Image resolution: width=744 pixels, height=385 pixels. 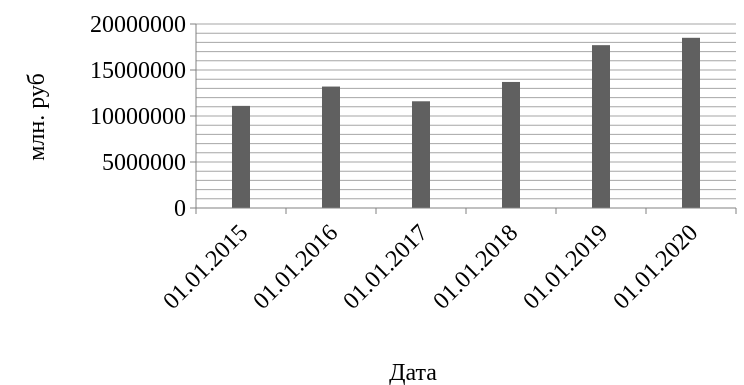 What do you see at coordinates (37, 117) in the screenshot?
I see `y-axis-title: млн. руб` at bounding box center [37, 117].